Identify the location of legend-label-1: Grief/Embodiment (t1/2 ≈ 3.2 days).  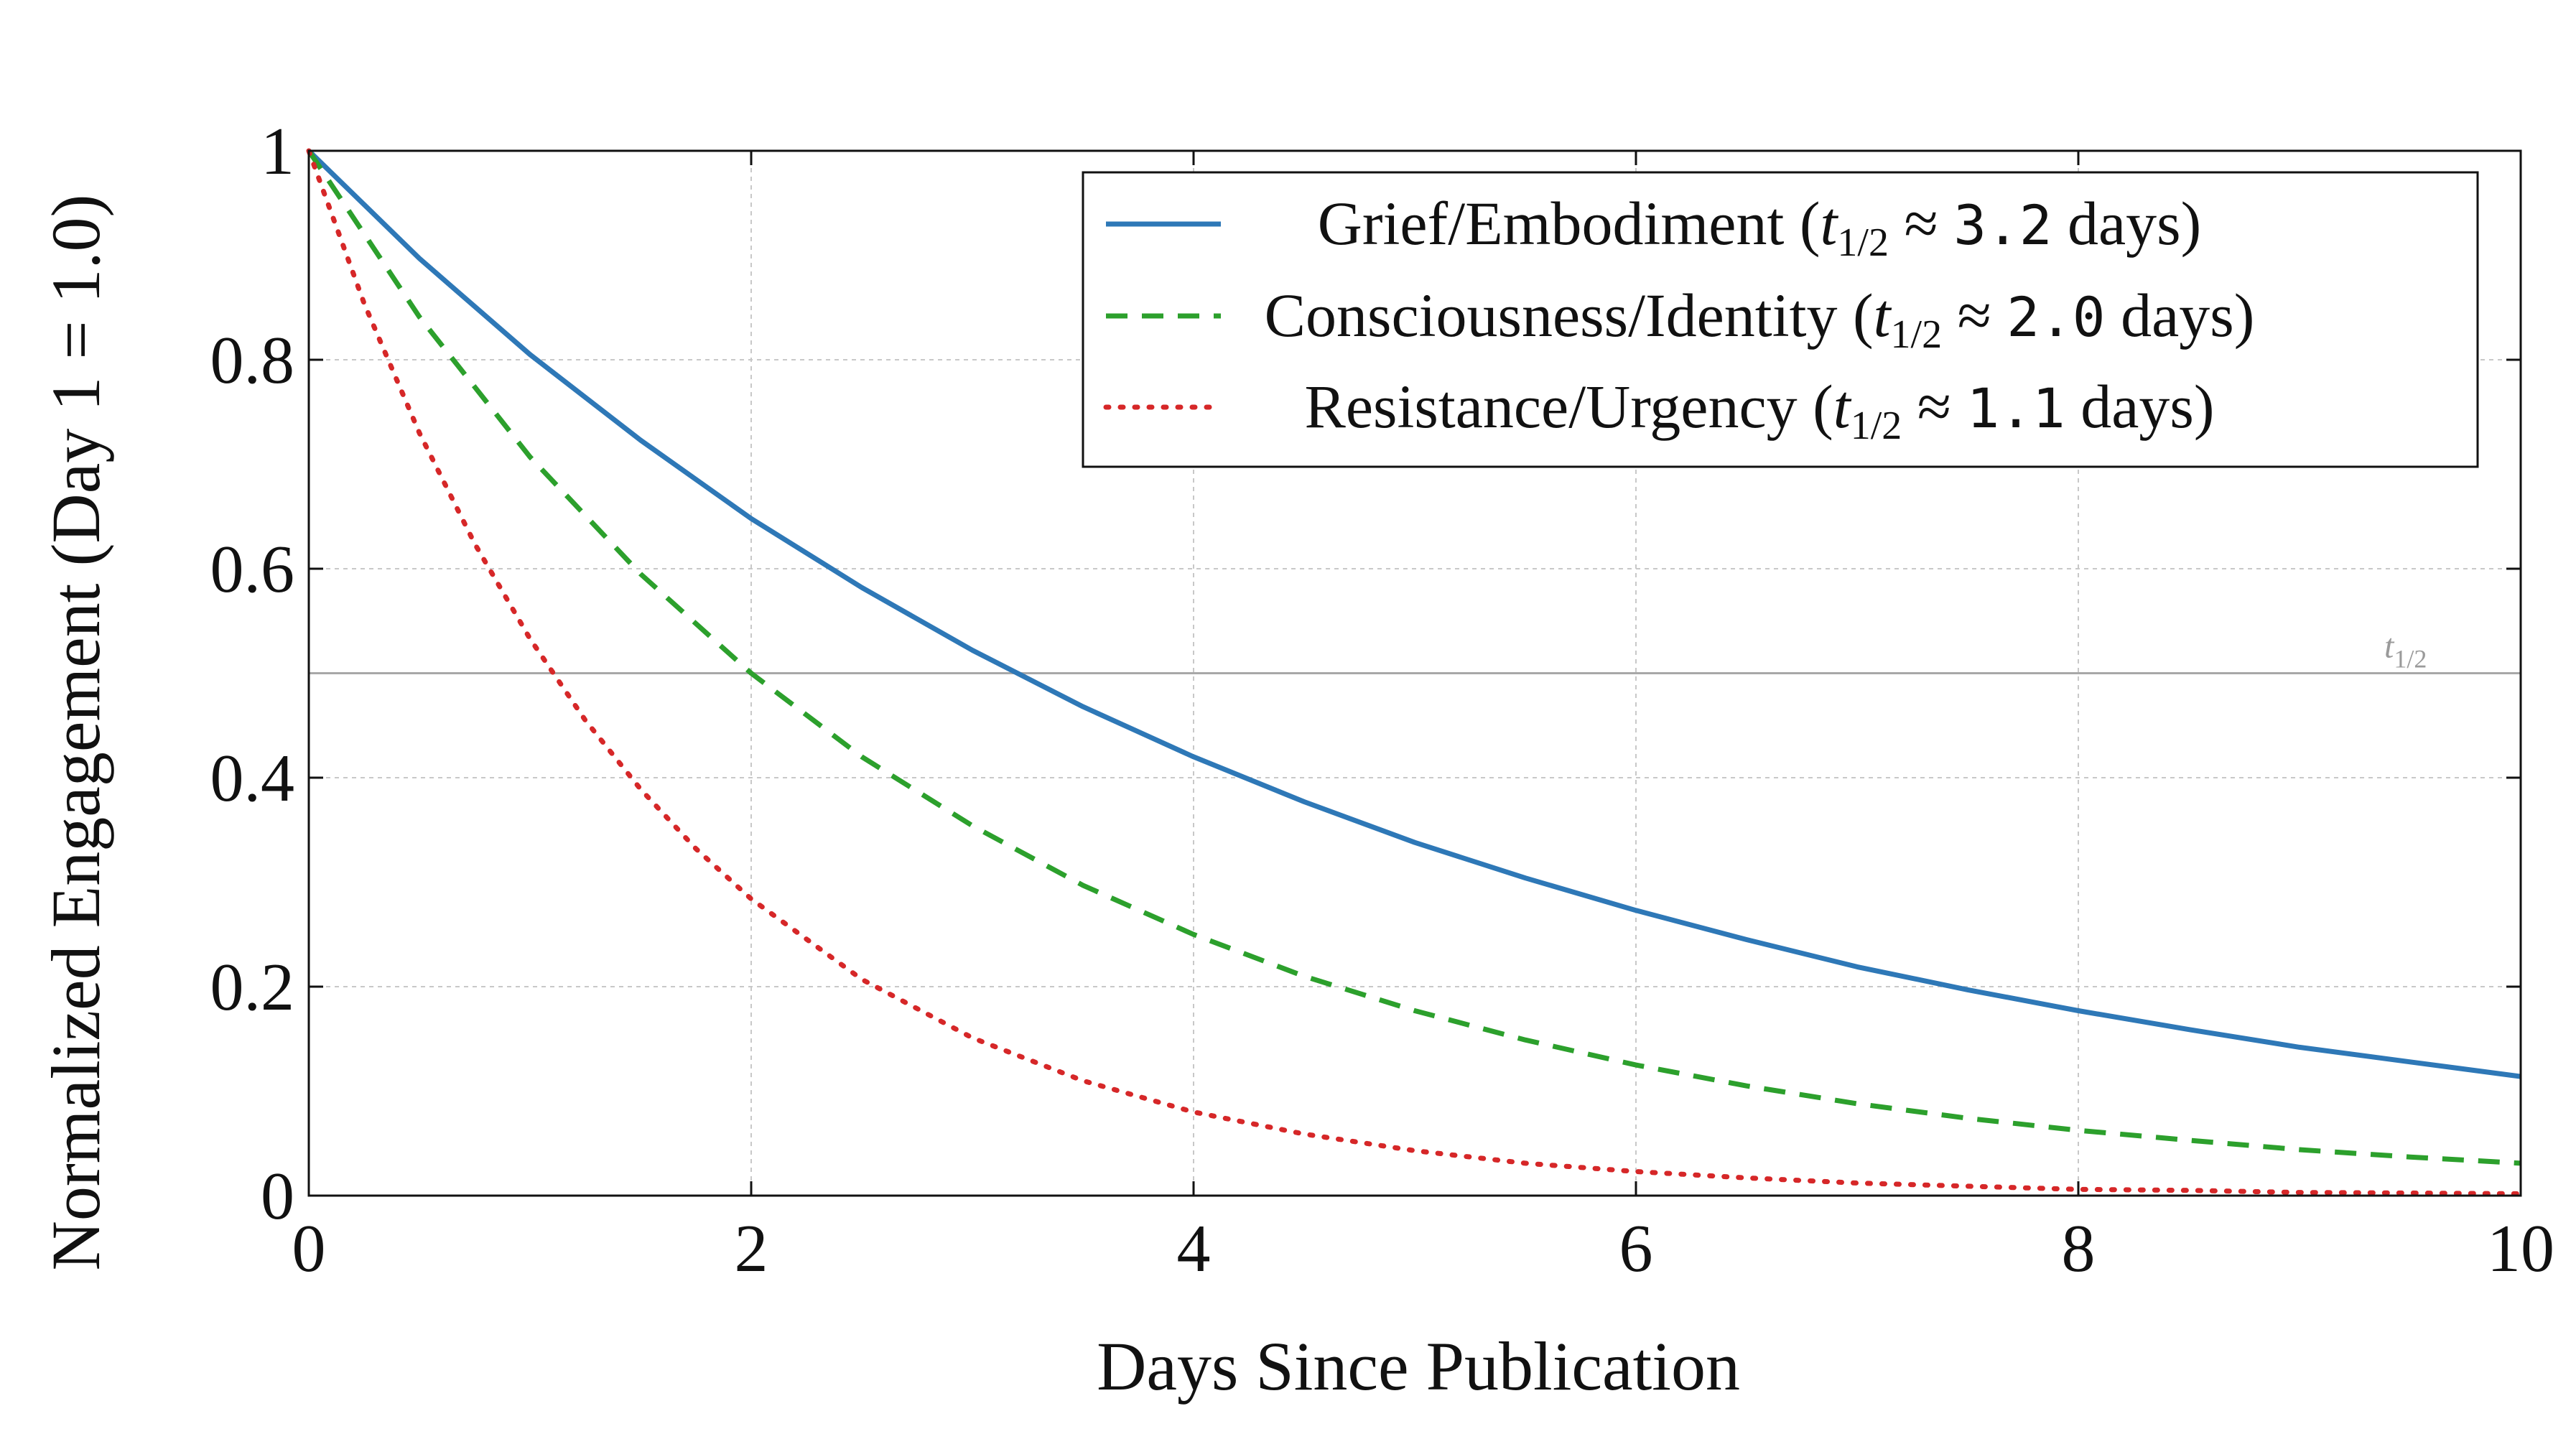
(1760, 227).